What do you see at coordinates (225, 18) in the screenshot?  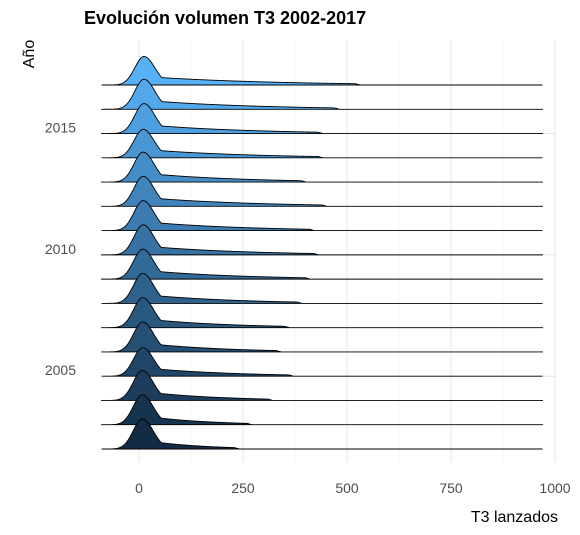 I see `chart-title: Evolución volumen T3 2002-2017` at bounding box center [225, 18].